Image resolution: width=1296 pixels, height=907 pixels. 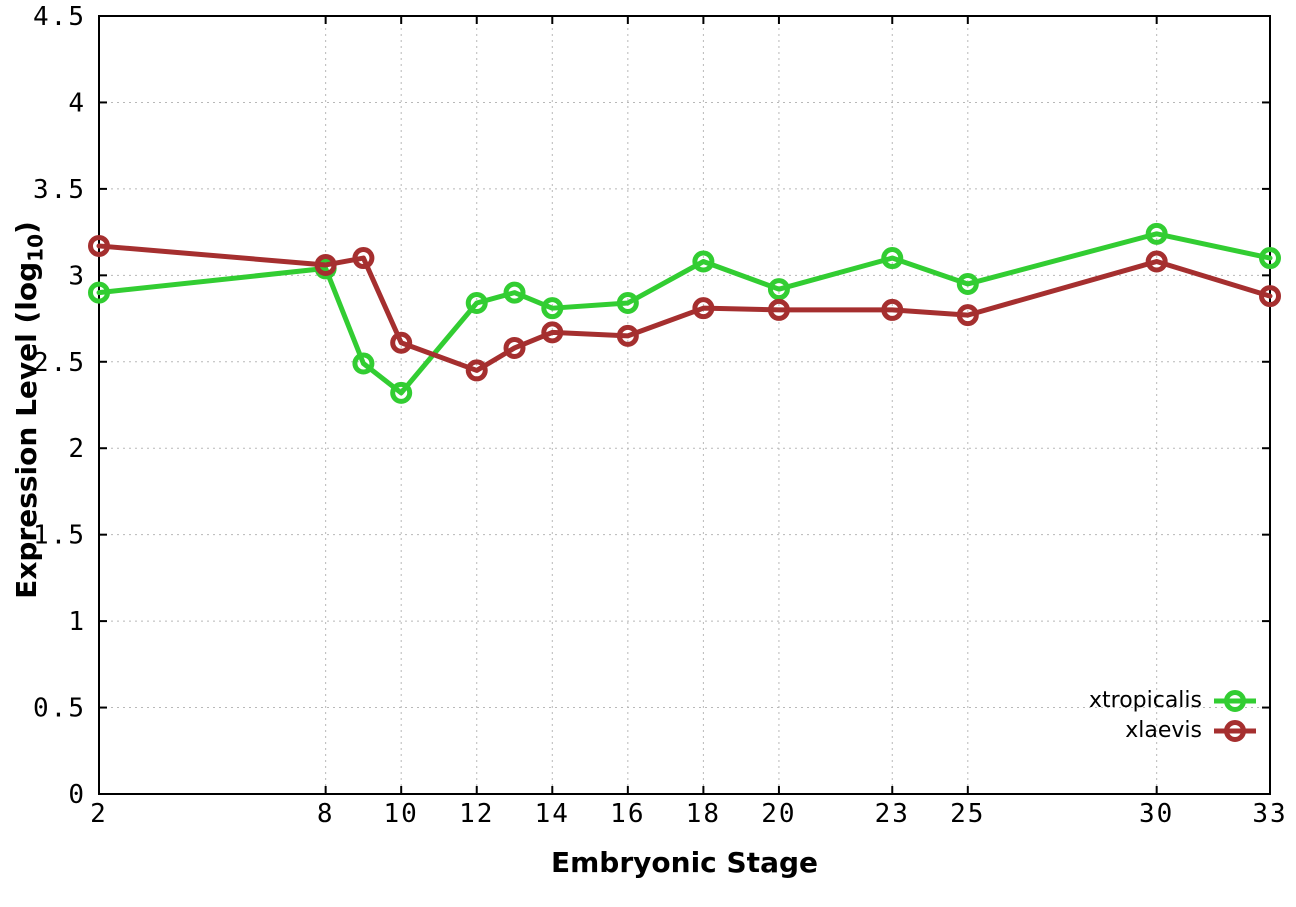 I want to click on legend-marker-xlaevis, so click(x=1235, y=731).